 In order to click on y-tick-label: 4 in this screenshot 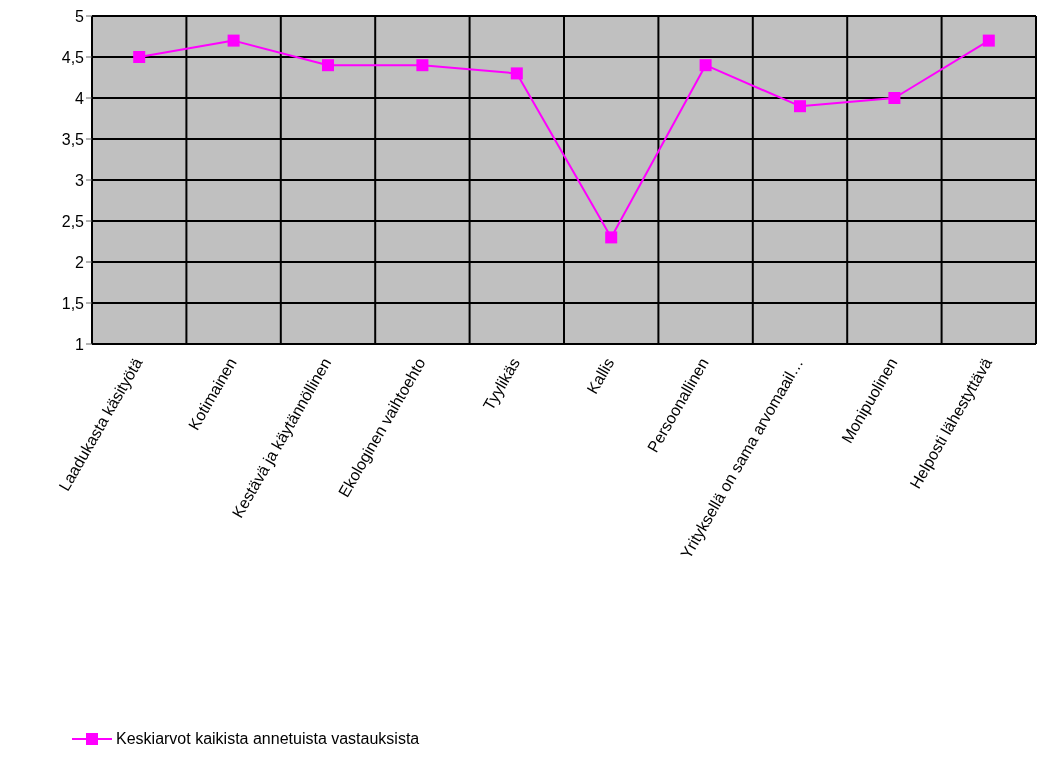, I will do `click(80, 98)`.